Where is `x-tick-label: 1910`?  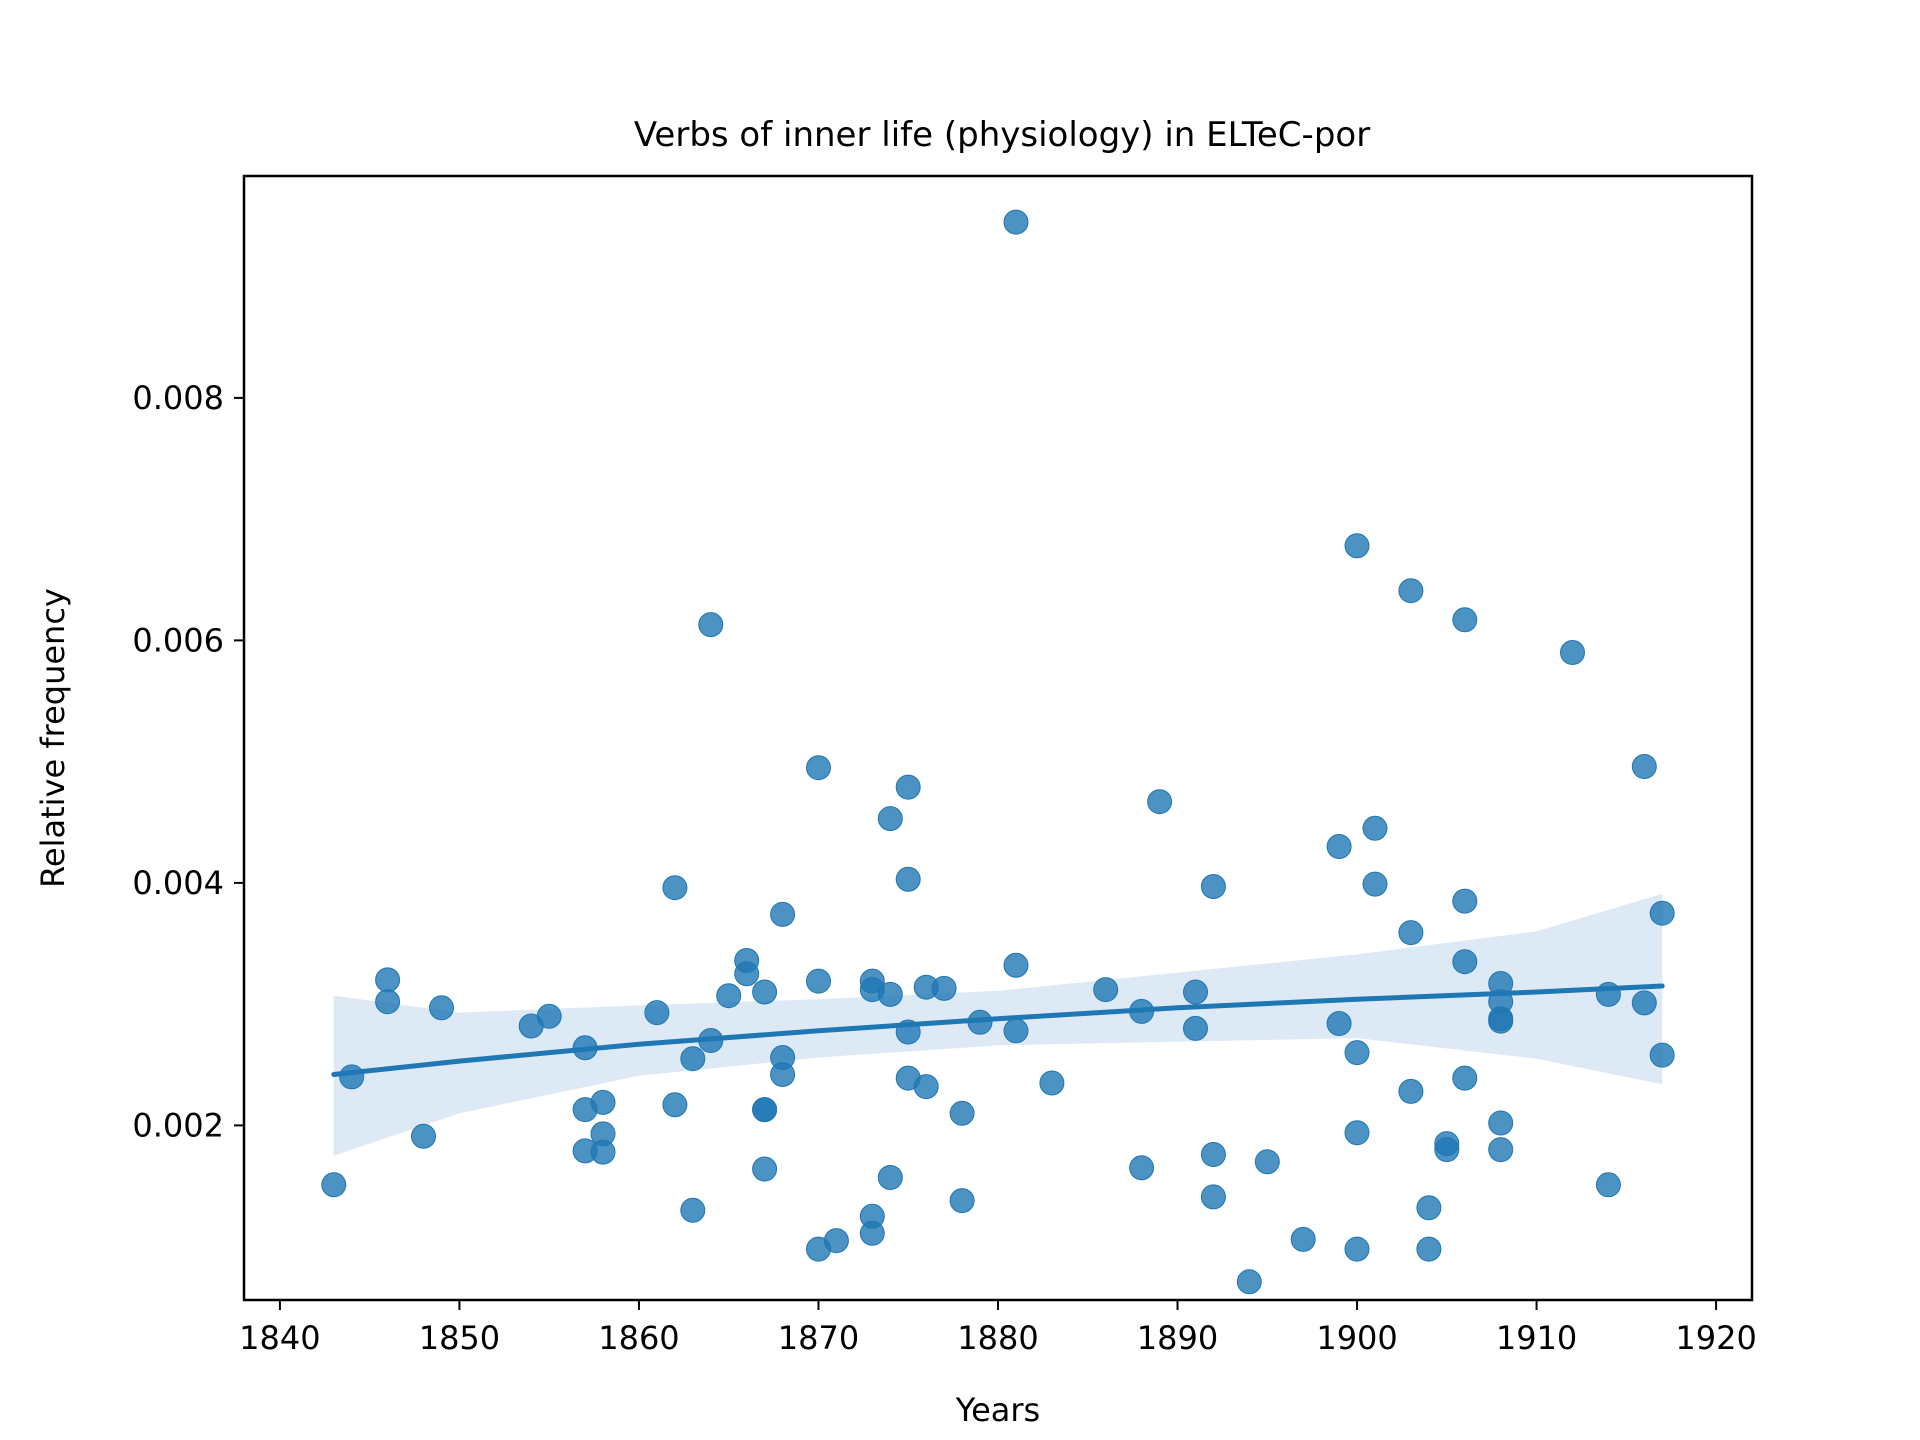 x-tick-label: 1910 is located at coordinates (1536, 1338).